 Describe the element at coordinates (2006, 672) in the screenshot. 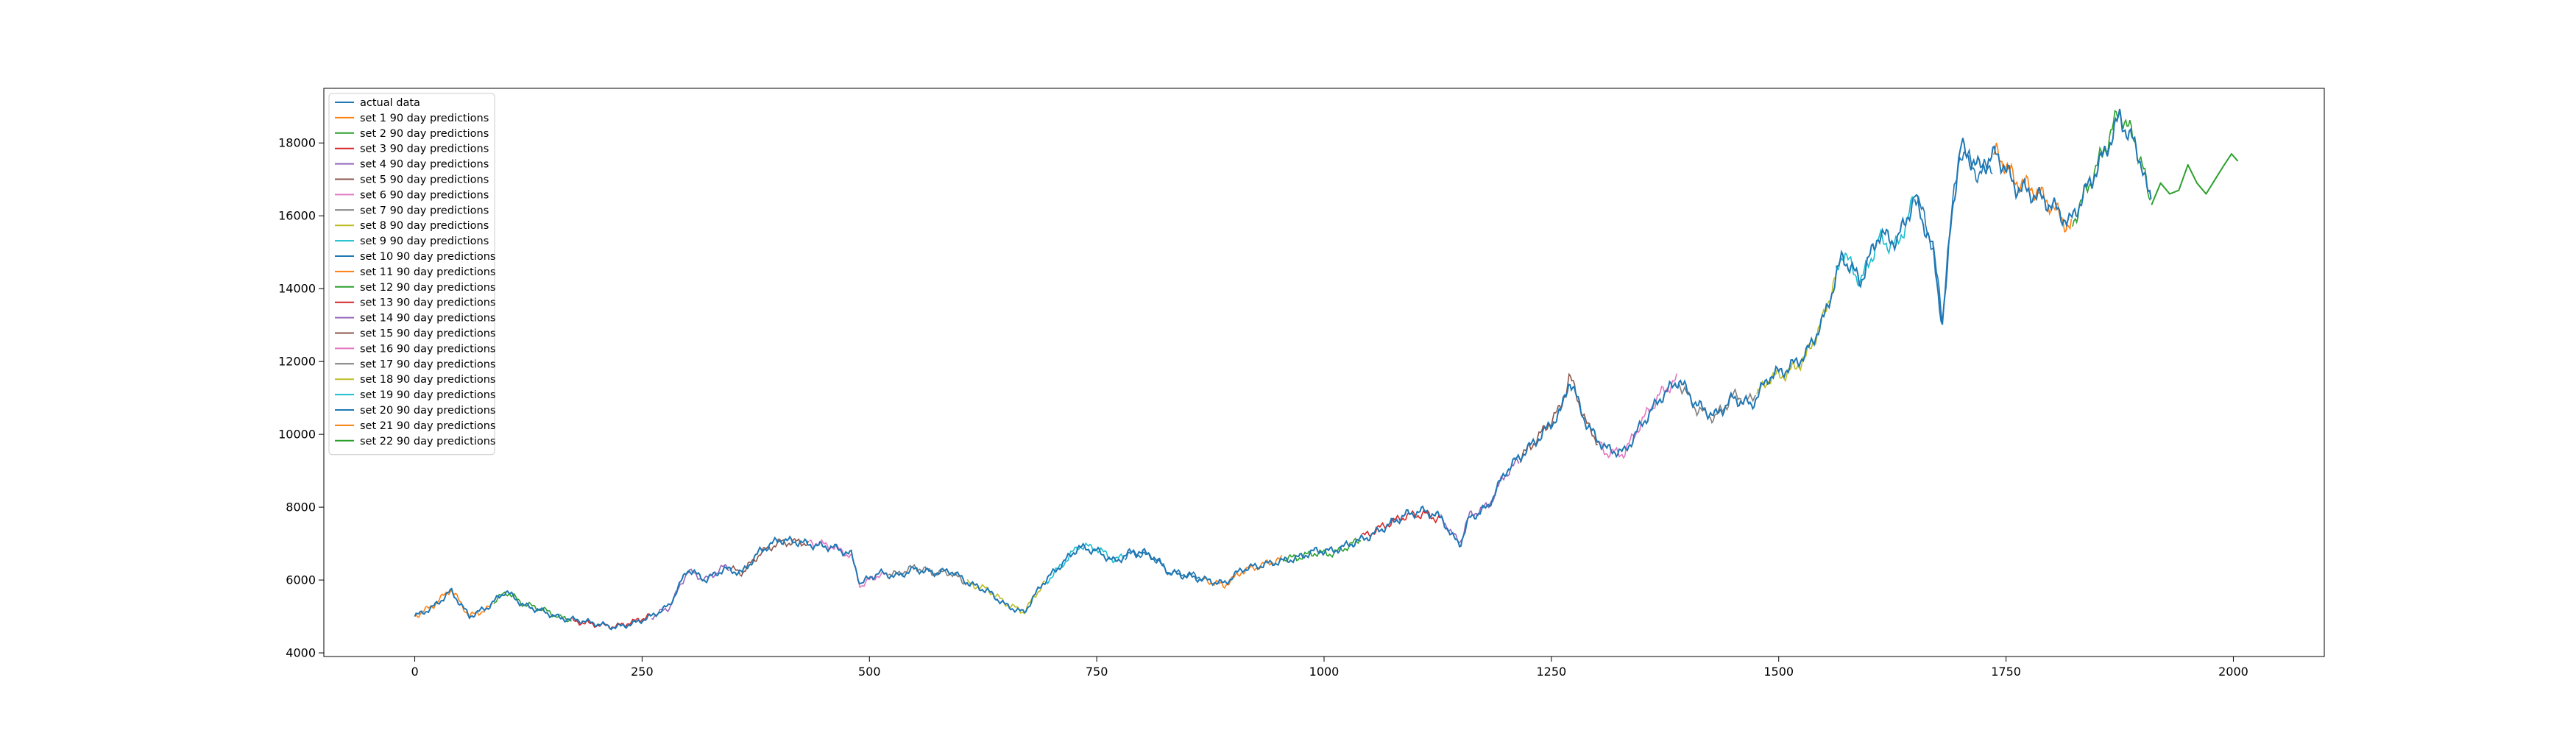

I see `x-tick-label: 1750` at that location.